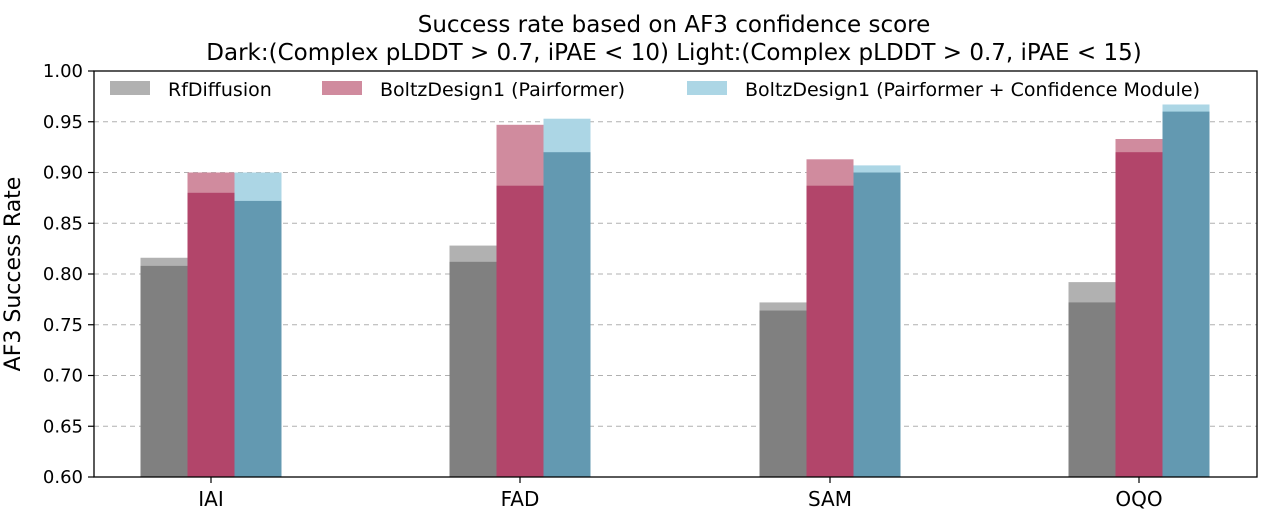  Describe the element at coordinates (63, 71) in the screenshot. I see `y-tick-label: 1.00` at that location.